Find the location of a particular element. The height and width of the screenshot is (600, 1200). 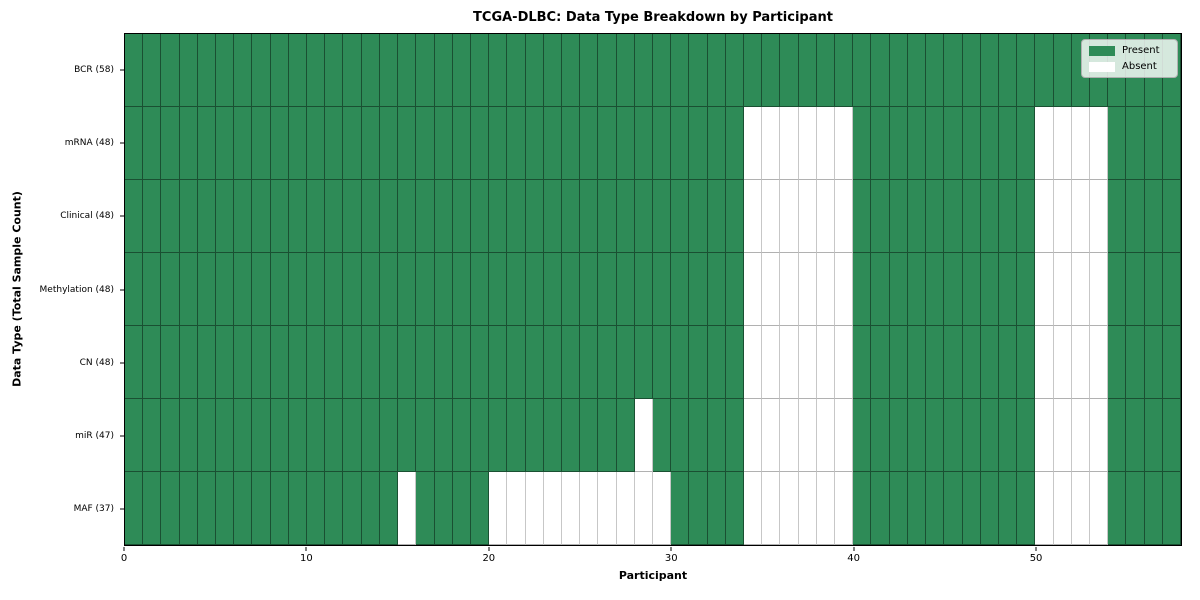

y-tick-label: mRNA (48) is located at coordinates (89, 142).